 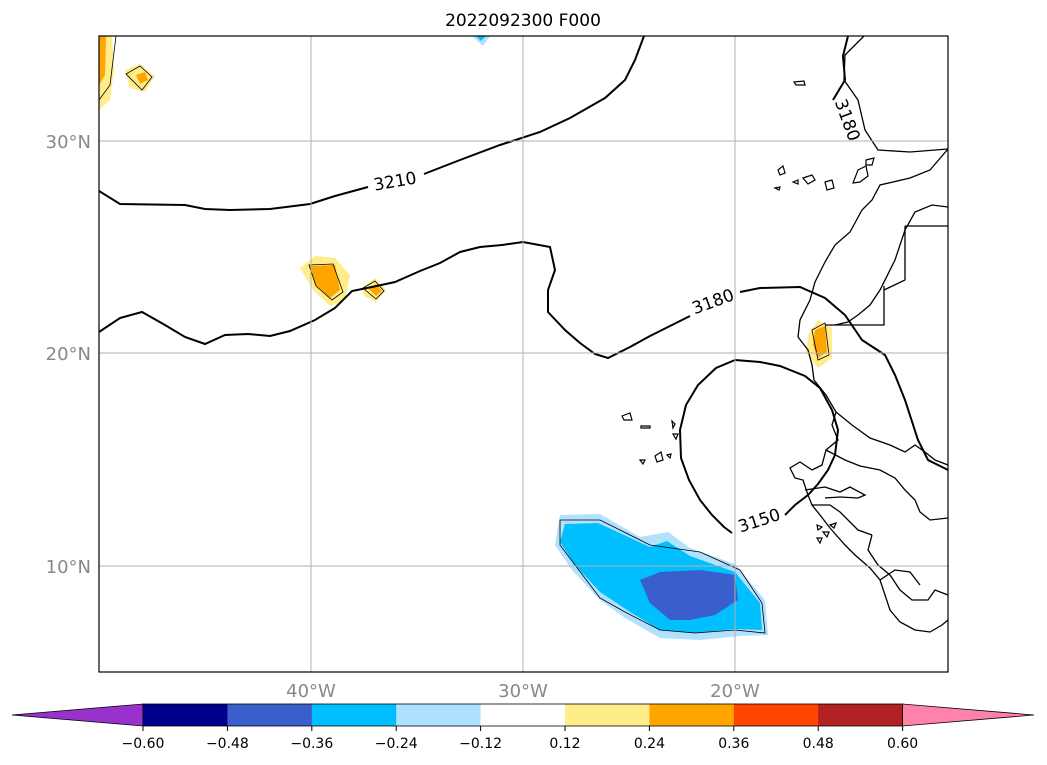 I want to click on lat-tick-label: 30°N, so click(x=68, y=142).